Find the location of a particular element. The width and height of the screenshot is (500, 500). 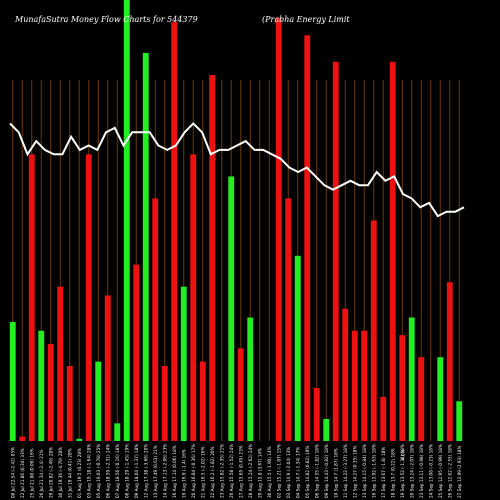

x-tick-label: 02 Sep 15.21 (-1.87) 15% is located at coordinates (278, 471).